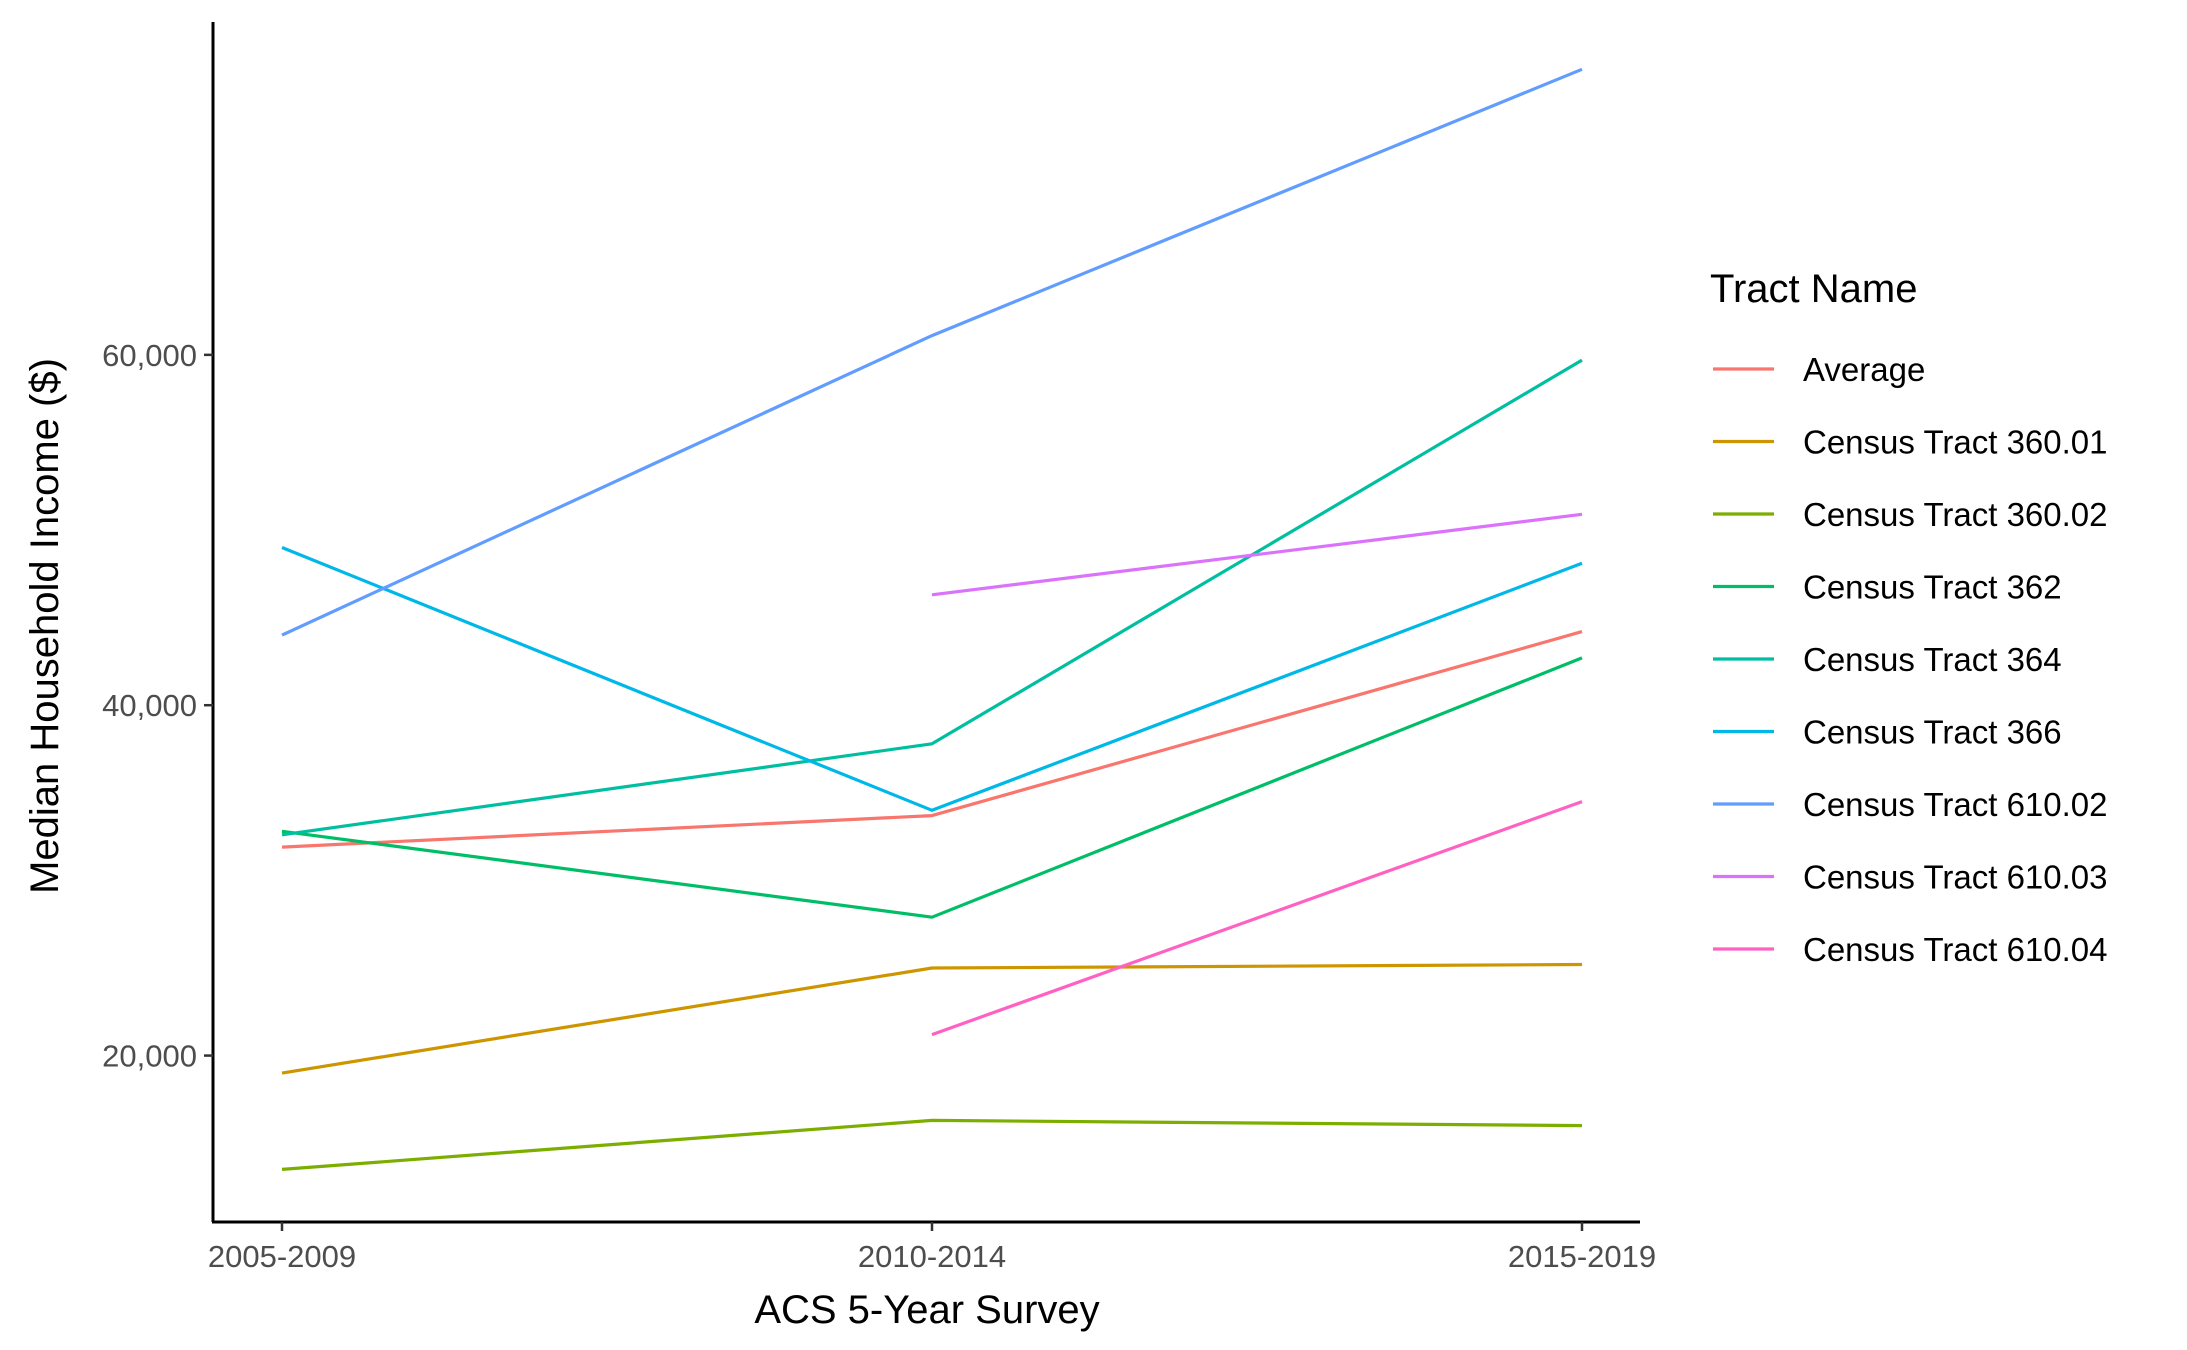 The width and height of the screenshot is (2187, 1350). What do you see at coordinates (149, 355) in the screenshot?
I see `y-tick-label: 60,000` at bounding box center [149, 355].